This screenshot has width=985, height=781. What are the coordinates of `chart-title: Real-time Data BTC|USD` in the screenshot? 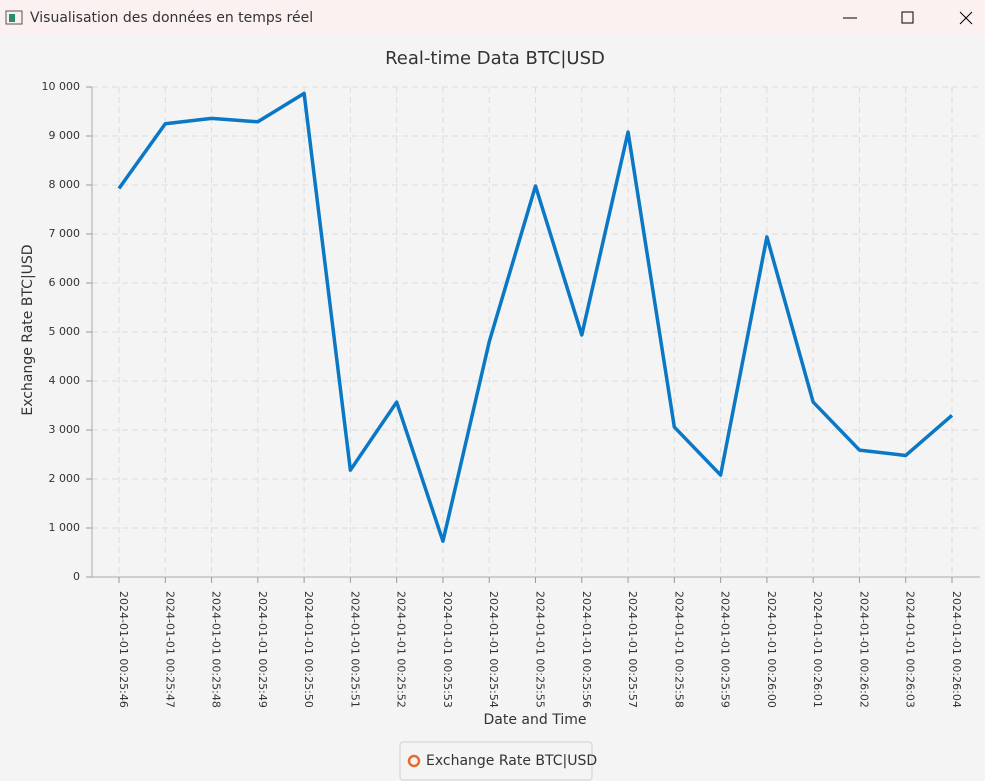 It's located at (495, 58).